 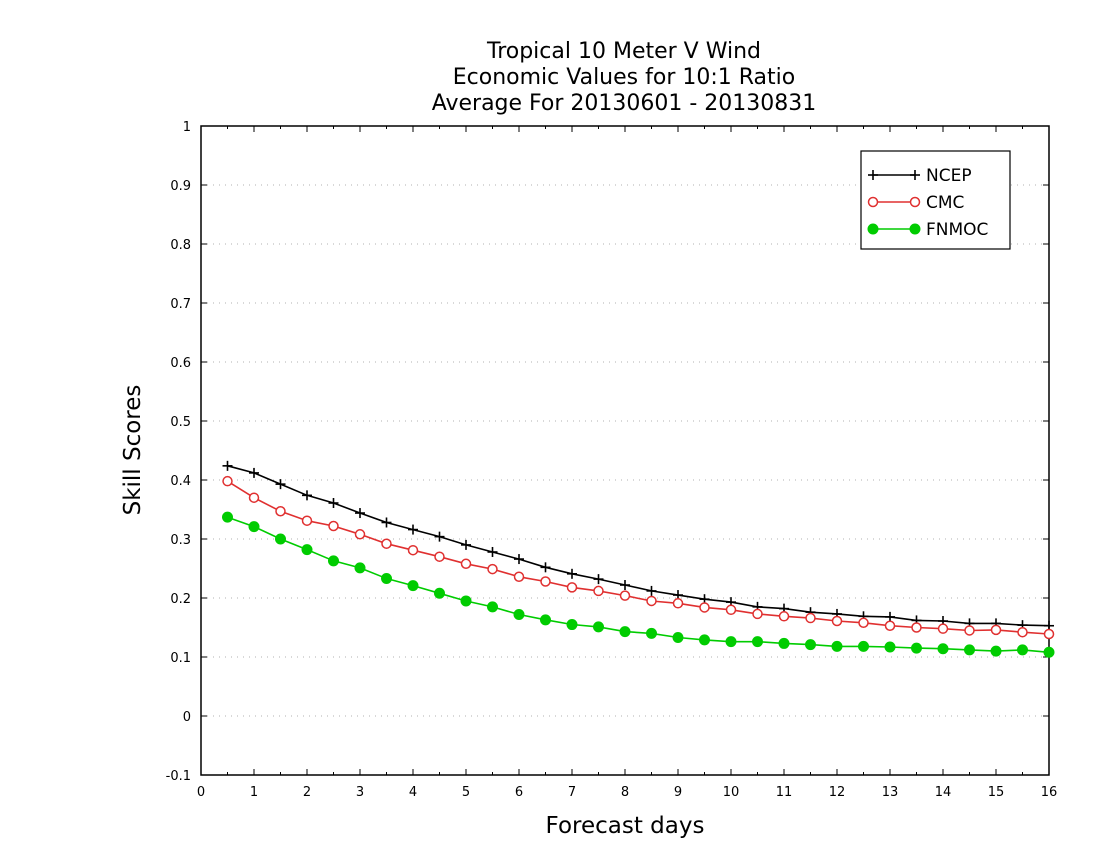 I want to click on series-fnmoc, so click(x=638, y=584).